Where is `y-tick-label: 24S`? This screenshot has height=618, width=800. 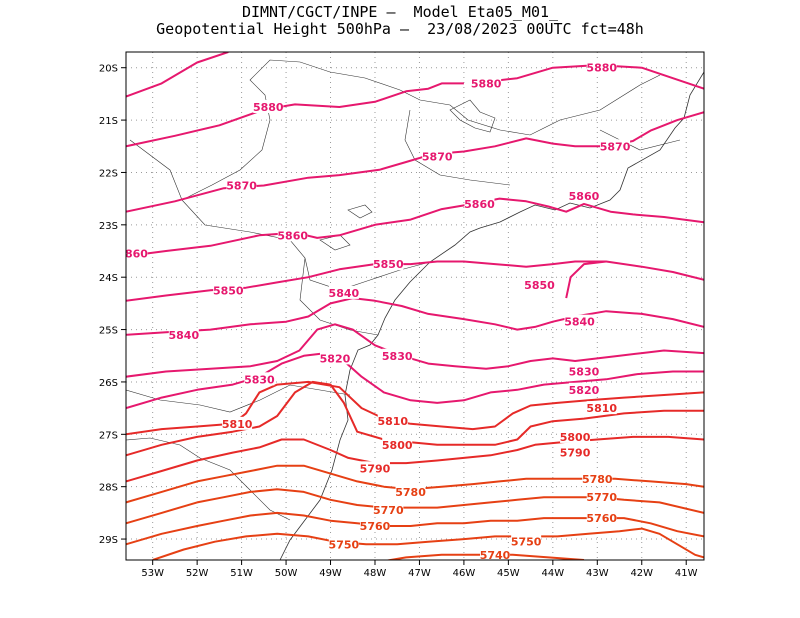
y-tick-label: 24S is located at coordinates (108, 278).